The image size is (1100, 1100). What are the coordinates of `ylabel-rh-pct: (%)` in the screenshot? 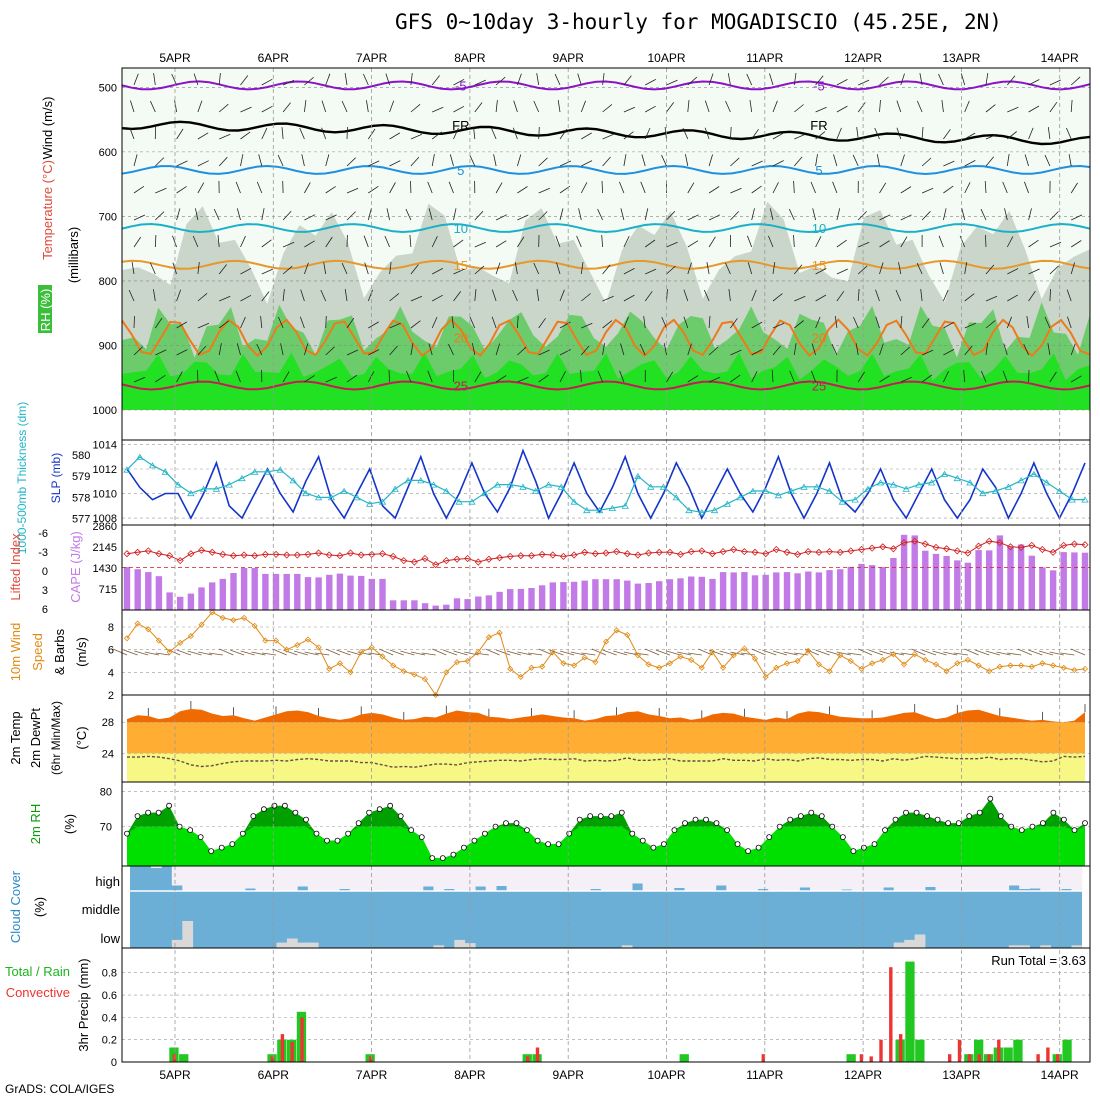 It's located at (69, 824).